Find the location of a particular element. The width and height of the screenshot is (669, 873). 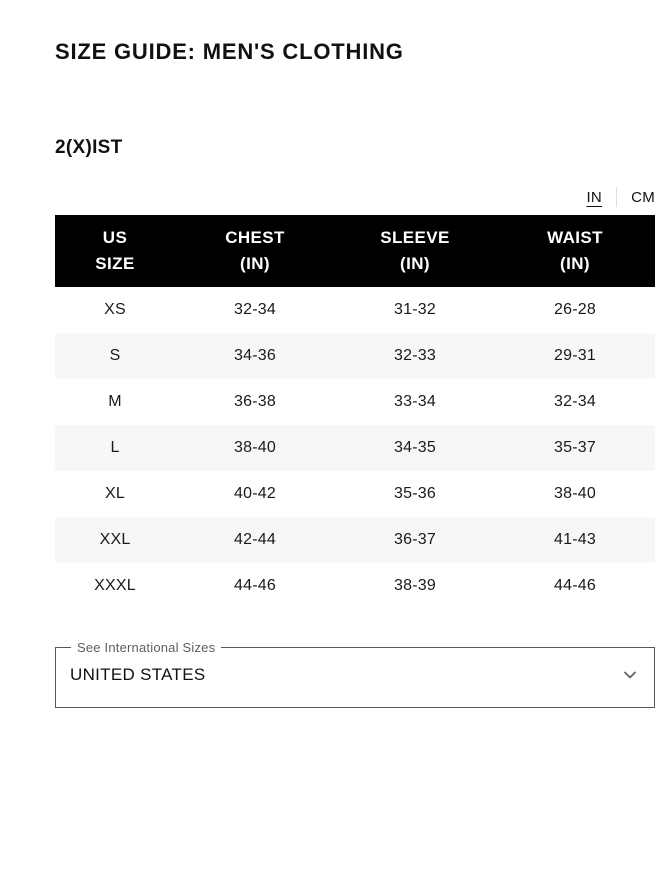

chevron-down-icon is located at coordinates (631, 675).